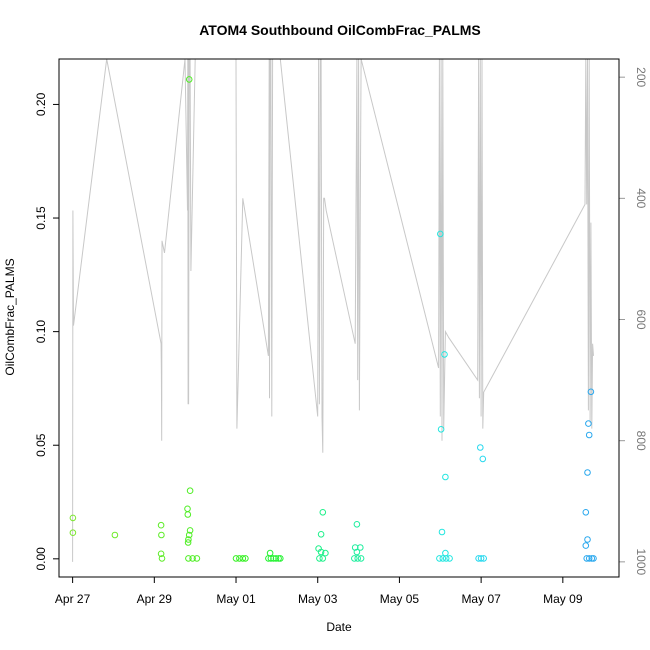 The height and width of the screenshot is (650, 650). Describe the element at coordinates (641, 562) in the screenshot. I see `right-y-tick-label: 1000` at that location.